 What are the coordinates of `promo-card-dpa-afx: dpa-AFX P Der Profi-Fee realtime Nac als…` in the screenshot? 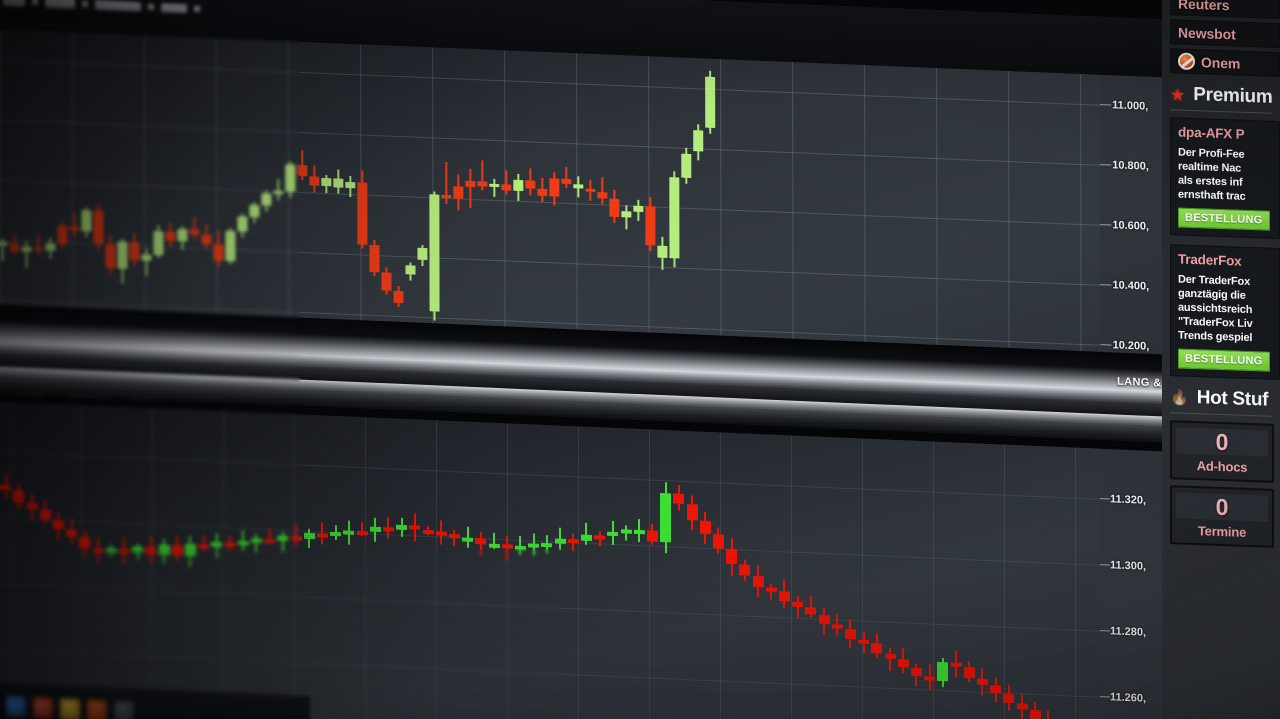 It's located at (1225, 178).